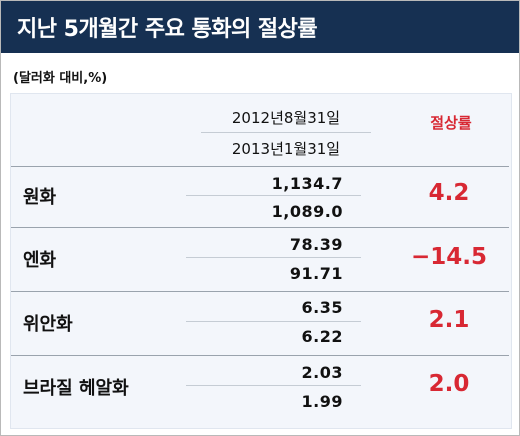 Image resolution: width=520 pixels, height=436 pixels. I want to click on rate-column-header: 절상률, so click(451, 123).